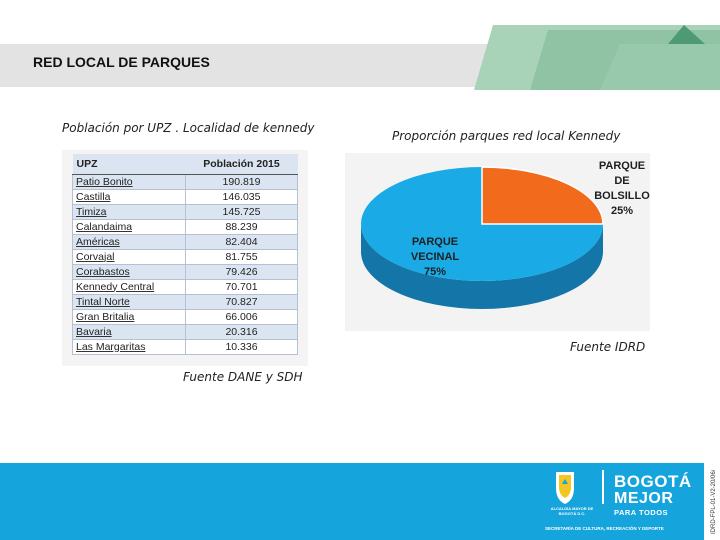  I want to click on population-cell: 70.701, so click(241, 286).